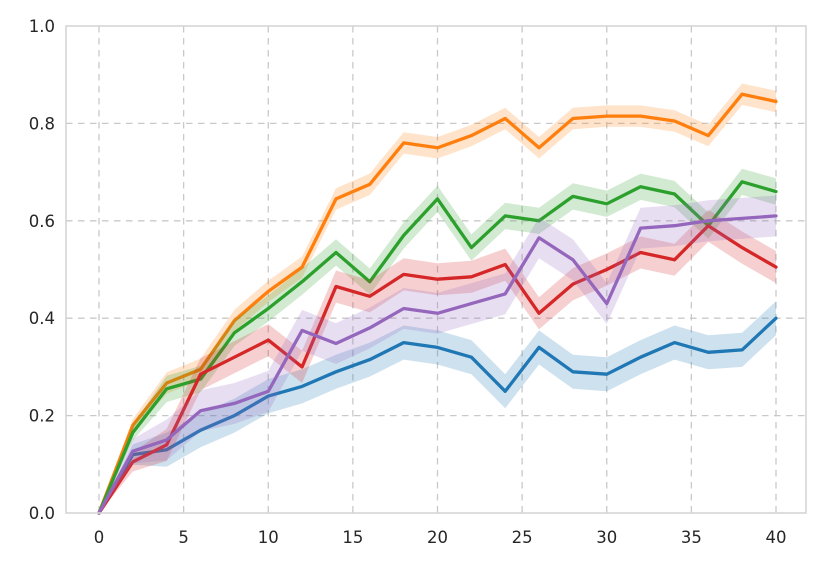  Describe the element at coordinates (42, 416) in the screenshot. I see `y-tick-label: 0.2` at that location.